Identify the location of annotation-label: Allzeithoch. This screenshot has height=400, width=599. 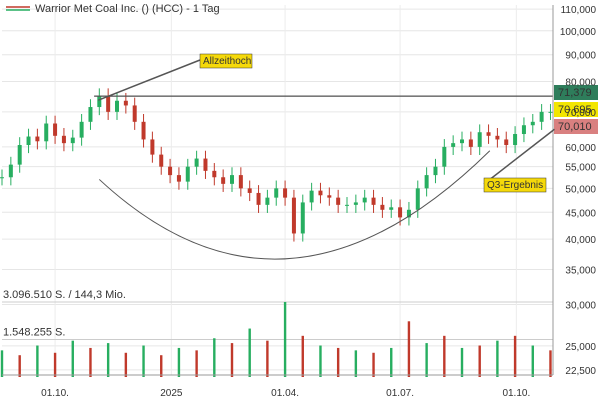
(227, 61).